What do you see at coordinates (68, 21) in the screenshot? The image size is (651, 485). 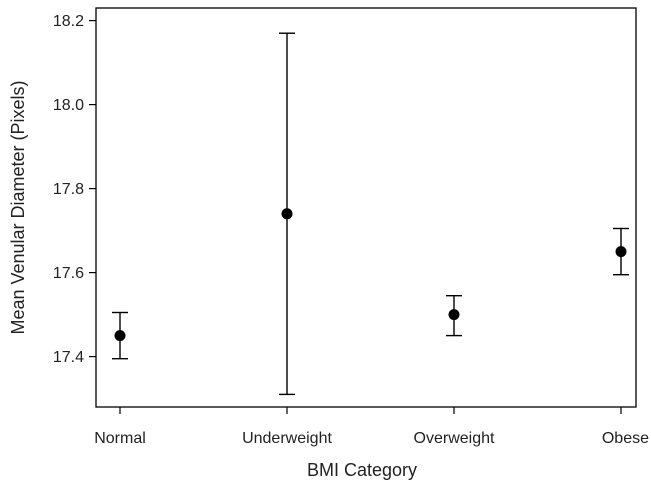 I see `y-tick-label: 18.2` at bounding box center [68, 21].